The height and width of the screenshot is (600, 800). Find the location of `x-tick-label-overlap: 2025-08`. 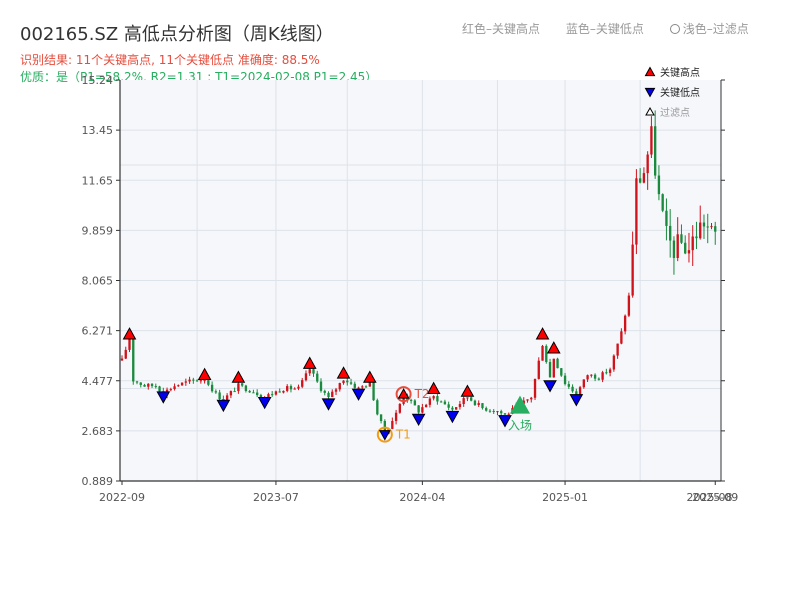

x-tick-label-overlap: 2025-08 is located at coordinates (710, 497).